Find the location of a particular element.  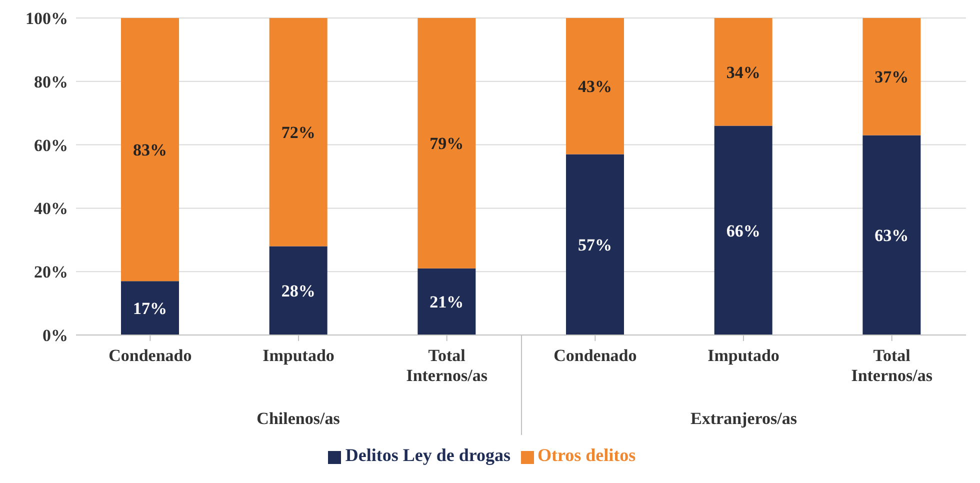

text: Chilenos/as is located at coordinates (298, 418).